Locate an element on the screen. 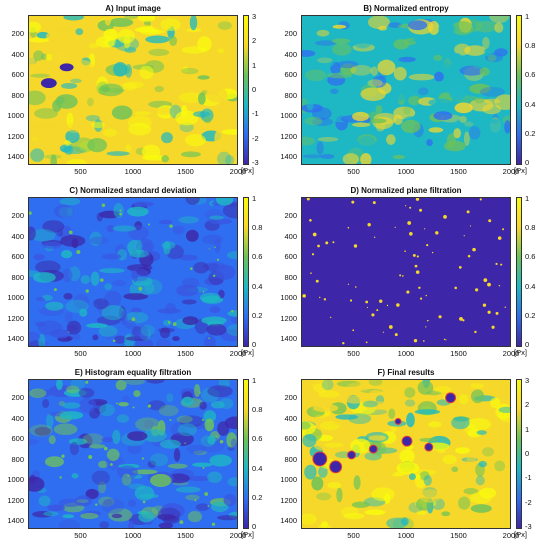 The height and width of the screenshot is (550, 547). panel-title: E) Histogram equality filtration is located at coordinates (133, 372).